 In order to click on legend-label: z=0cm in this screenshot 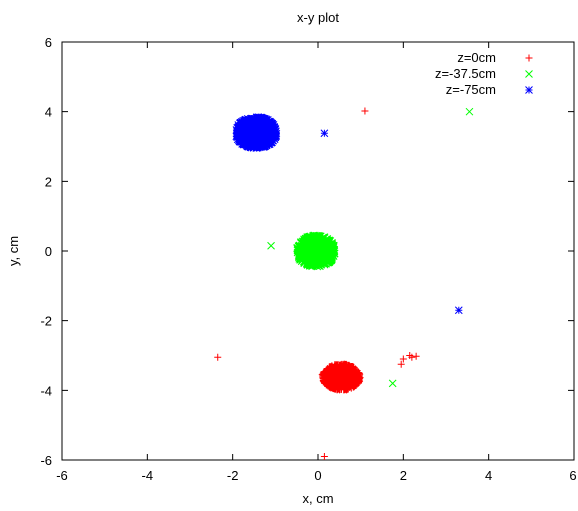, I will do `click(476, 57)`.